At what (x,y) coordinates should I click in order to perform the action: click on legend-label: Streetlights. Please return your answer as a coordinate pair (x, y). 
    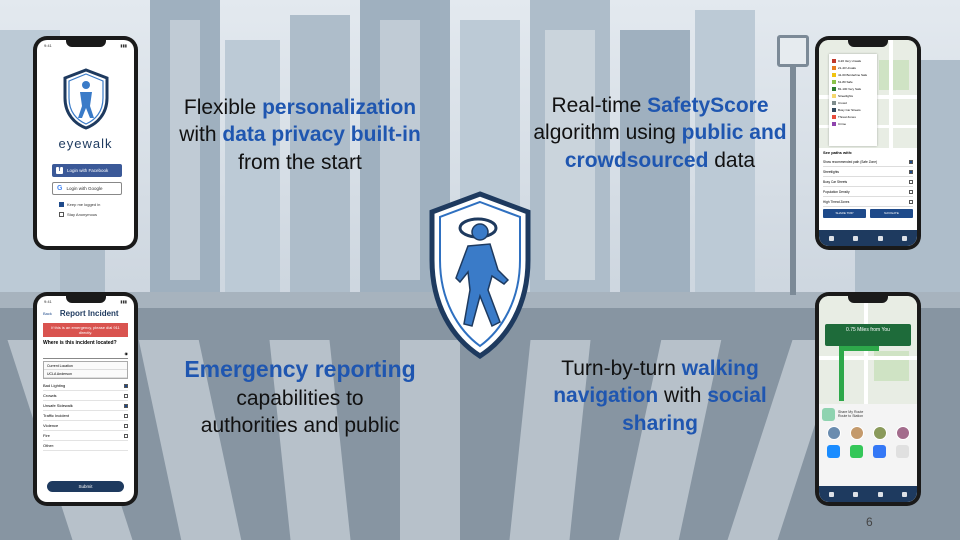
    Looking at the image, I should click on (846, 95).